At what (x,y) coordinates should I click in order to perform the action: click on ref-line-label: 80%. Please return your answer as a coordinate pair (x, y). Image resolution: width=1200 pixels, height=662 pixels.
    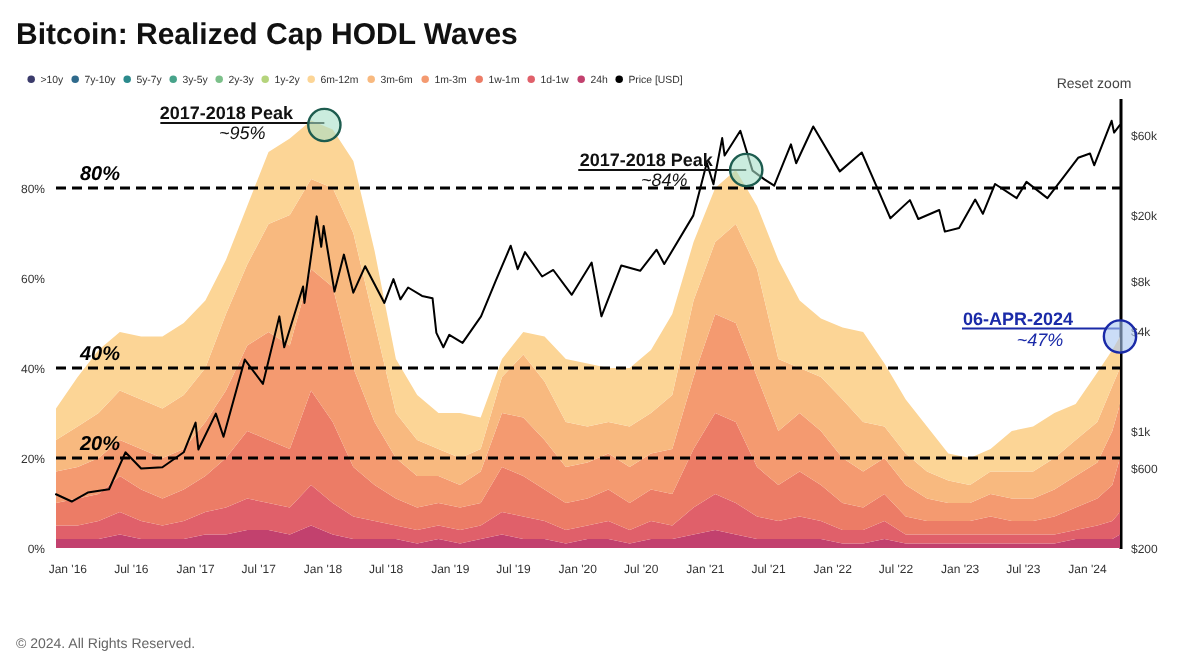
    Looking at the image, I should click on (100, 175).